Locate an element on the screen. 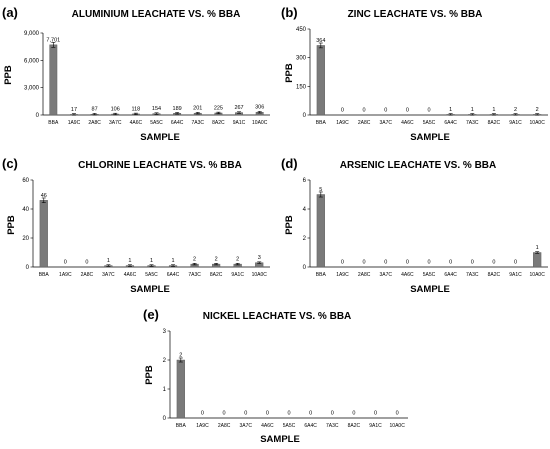 Image resolution: width=550 pixels, height=449 pixels. data-label: 87 is located at coordinates (95, 110).